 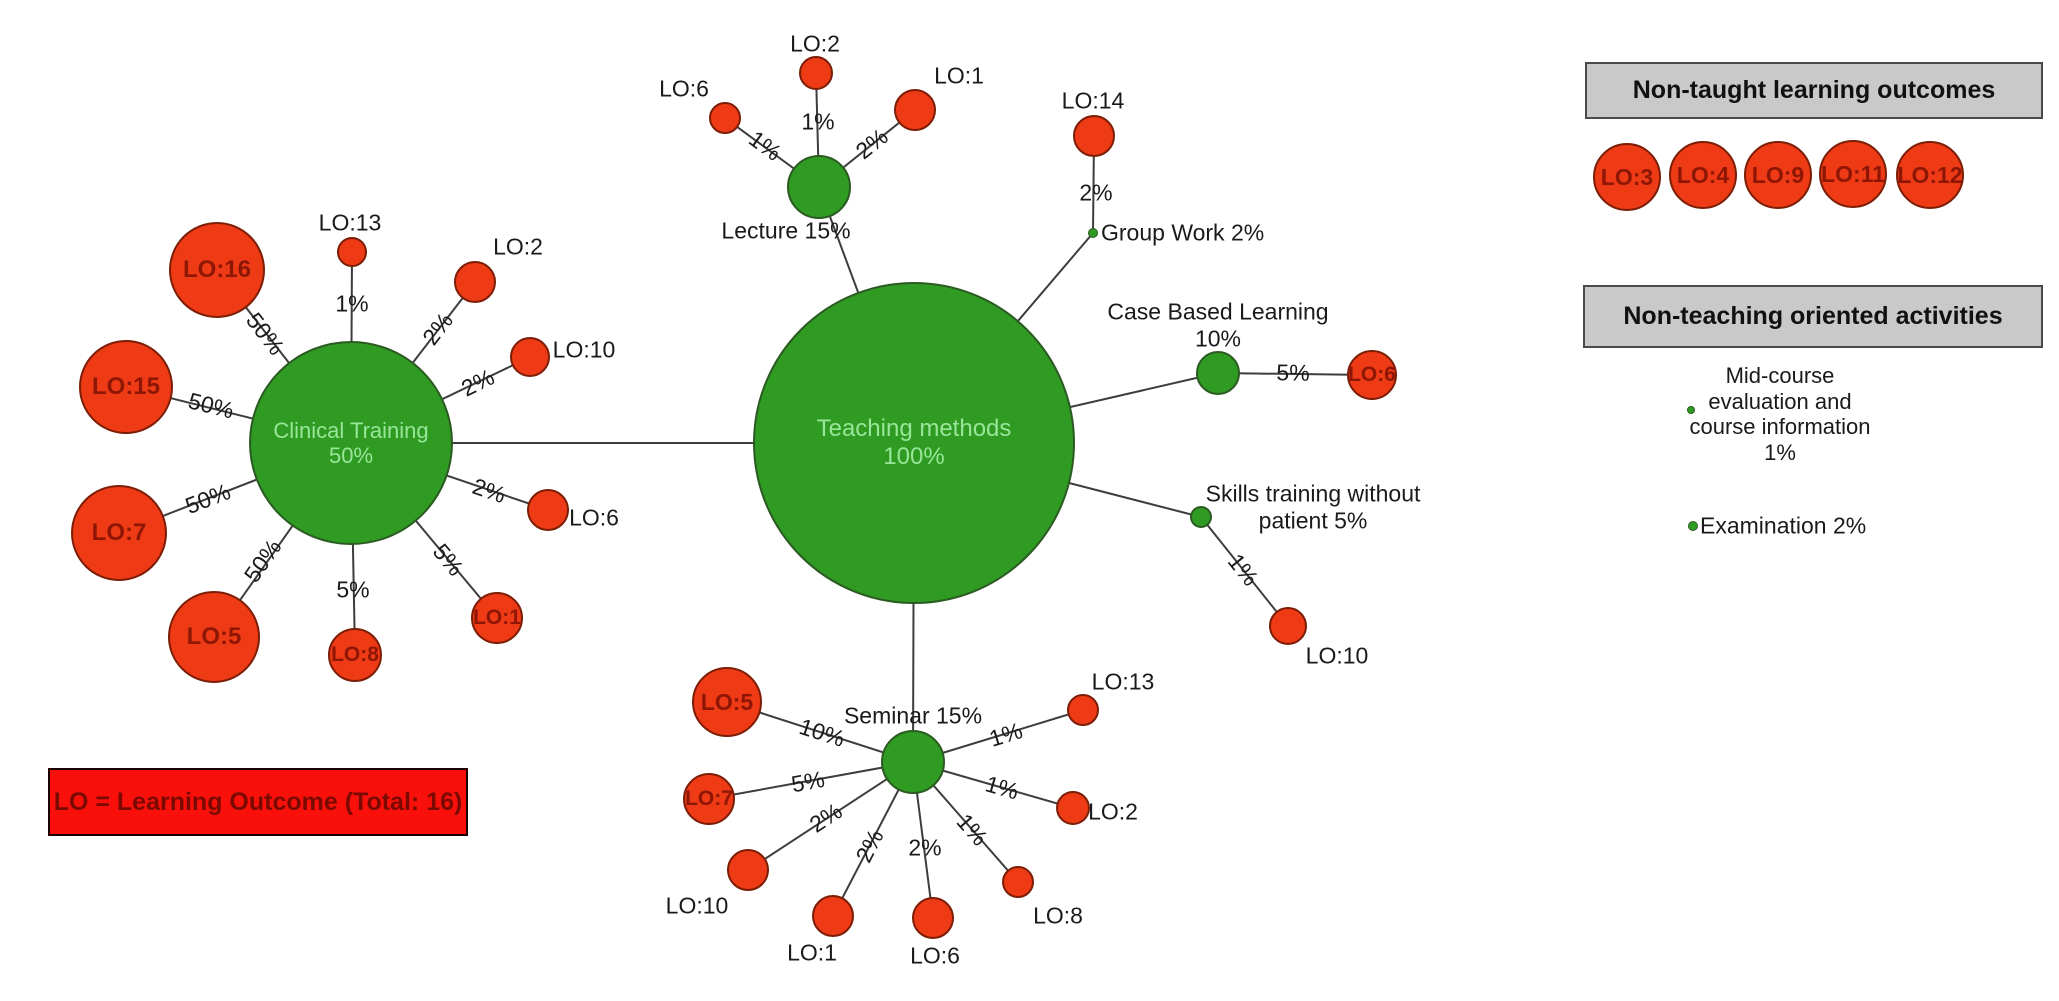 I want to click on node-case-based-learning, so click(x=1218, y=373).